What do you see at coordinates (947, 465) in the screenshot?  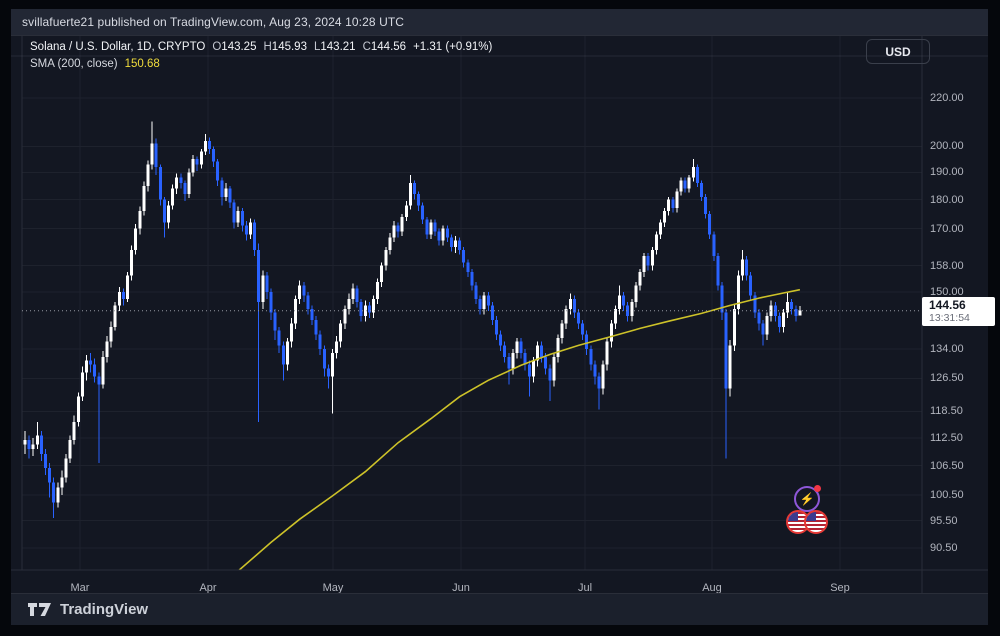 I see `price-tick-label: 106.50` at bounding box center [947, 465].